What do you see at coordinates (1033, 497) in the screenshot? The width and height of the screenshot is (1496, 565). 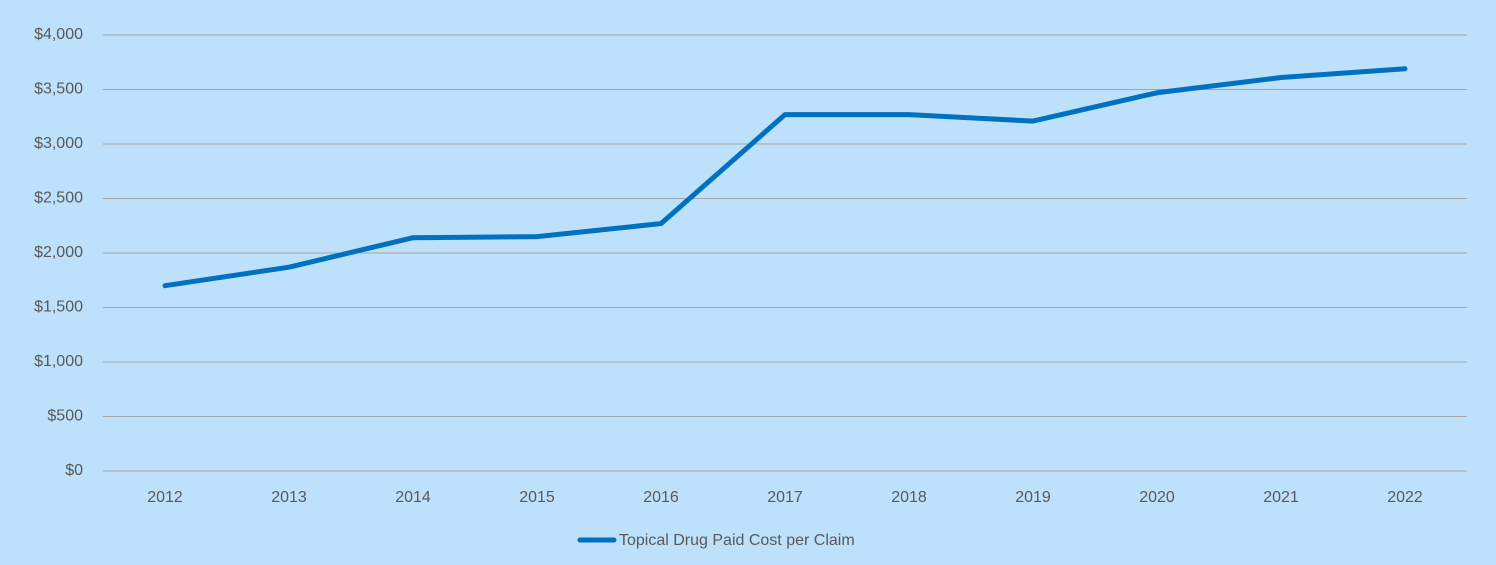 I see `x-tick-label: 2019` at bounding box center [1033, 497].